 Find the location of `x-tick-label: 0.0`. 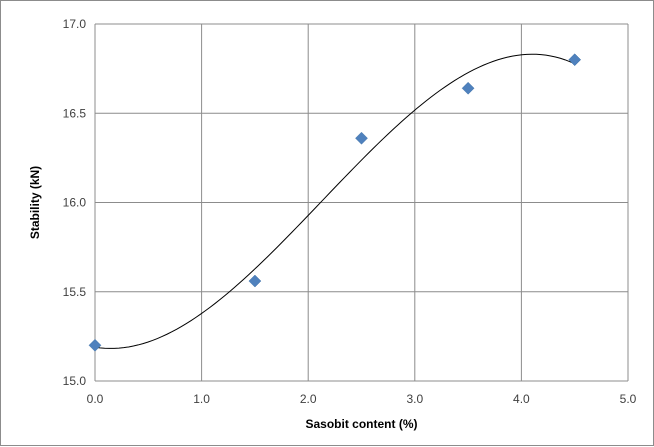

x-tick-label: 0.0 is located at coordinates (95, 399).